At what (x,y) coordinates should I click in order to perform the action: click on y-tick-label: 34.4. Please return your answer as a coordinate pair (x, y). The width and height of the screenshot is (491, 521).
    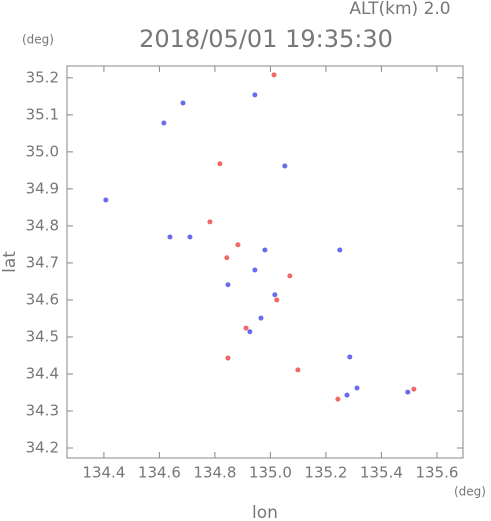
    Looking at the image, I should click on (42, 373).